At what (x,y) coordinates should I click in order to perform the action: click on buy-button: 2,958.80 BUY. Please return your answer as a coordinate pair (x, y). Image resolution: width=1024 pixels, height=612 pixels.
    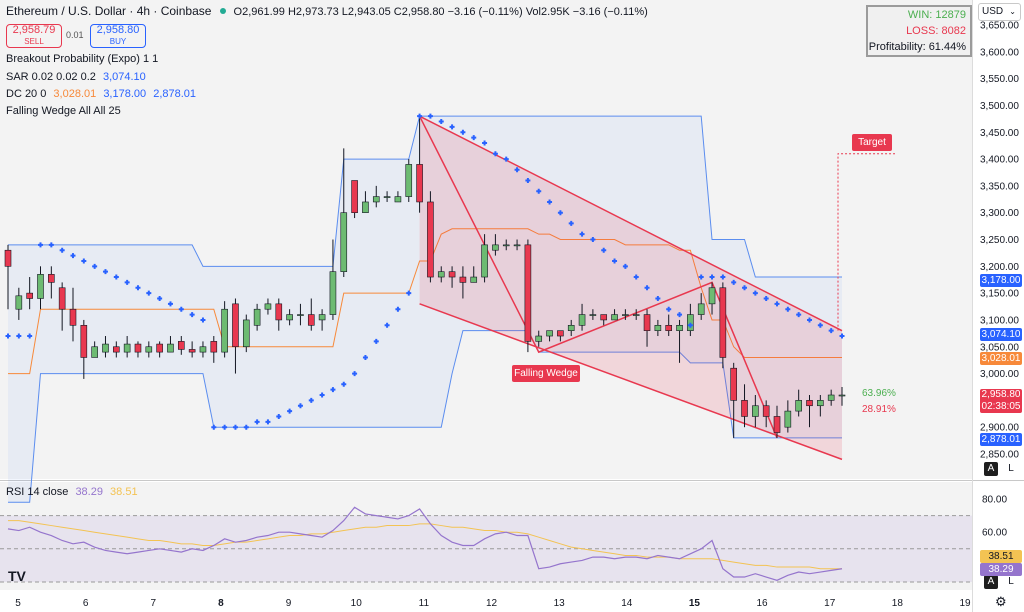
    Looking at the image, I should click on (118, 36).